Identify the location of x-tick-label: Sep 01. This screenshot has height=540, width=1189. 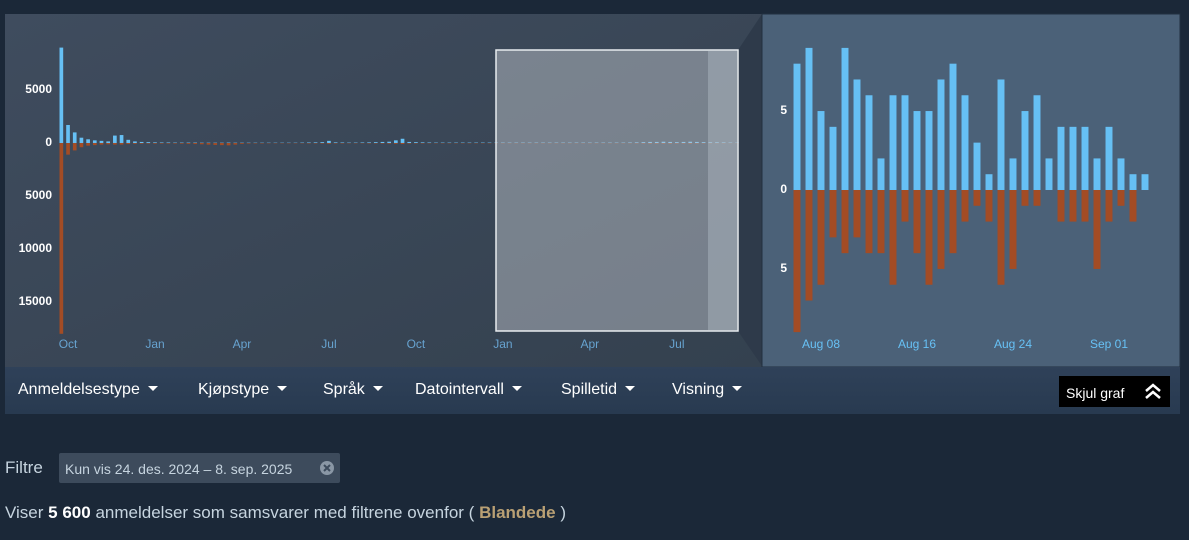
(1109, 344).